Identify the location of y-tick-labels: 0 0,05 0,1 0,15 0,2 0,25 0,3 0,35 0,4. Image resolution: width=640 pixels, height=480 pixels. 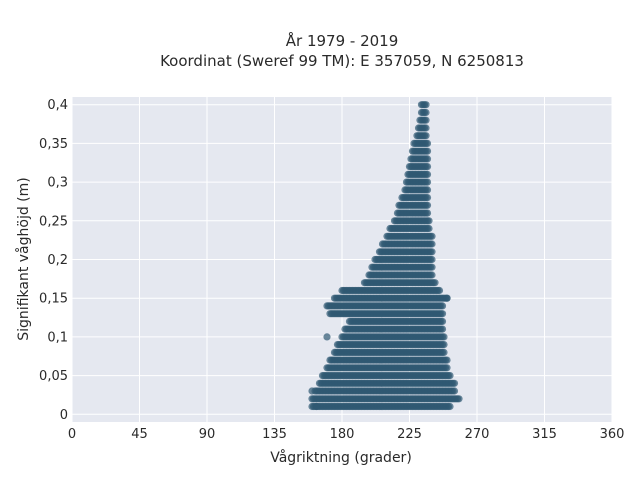
(53, 260).